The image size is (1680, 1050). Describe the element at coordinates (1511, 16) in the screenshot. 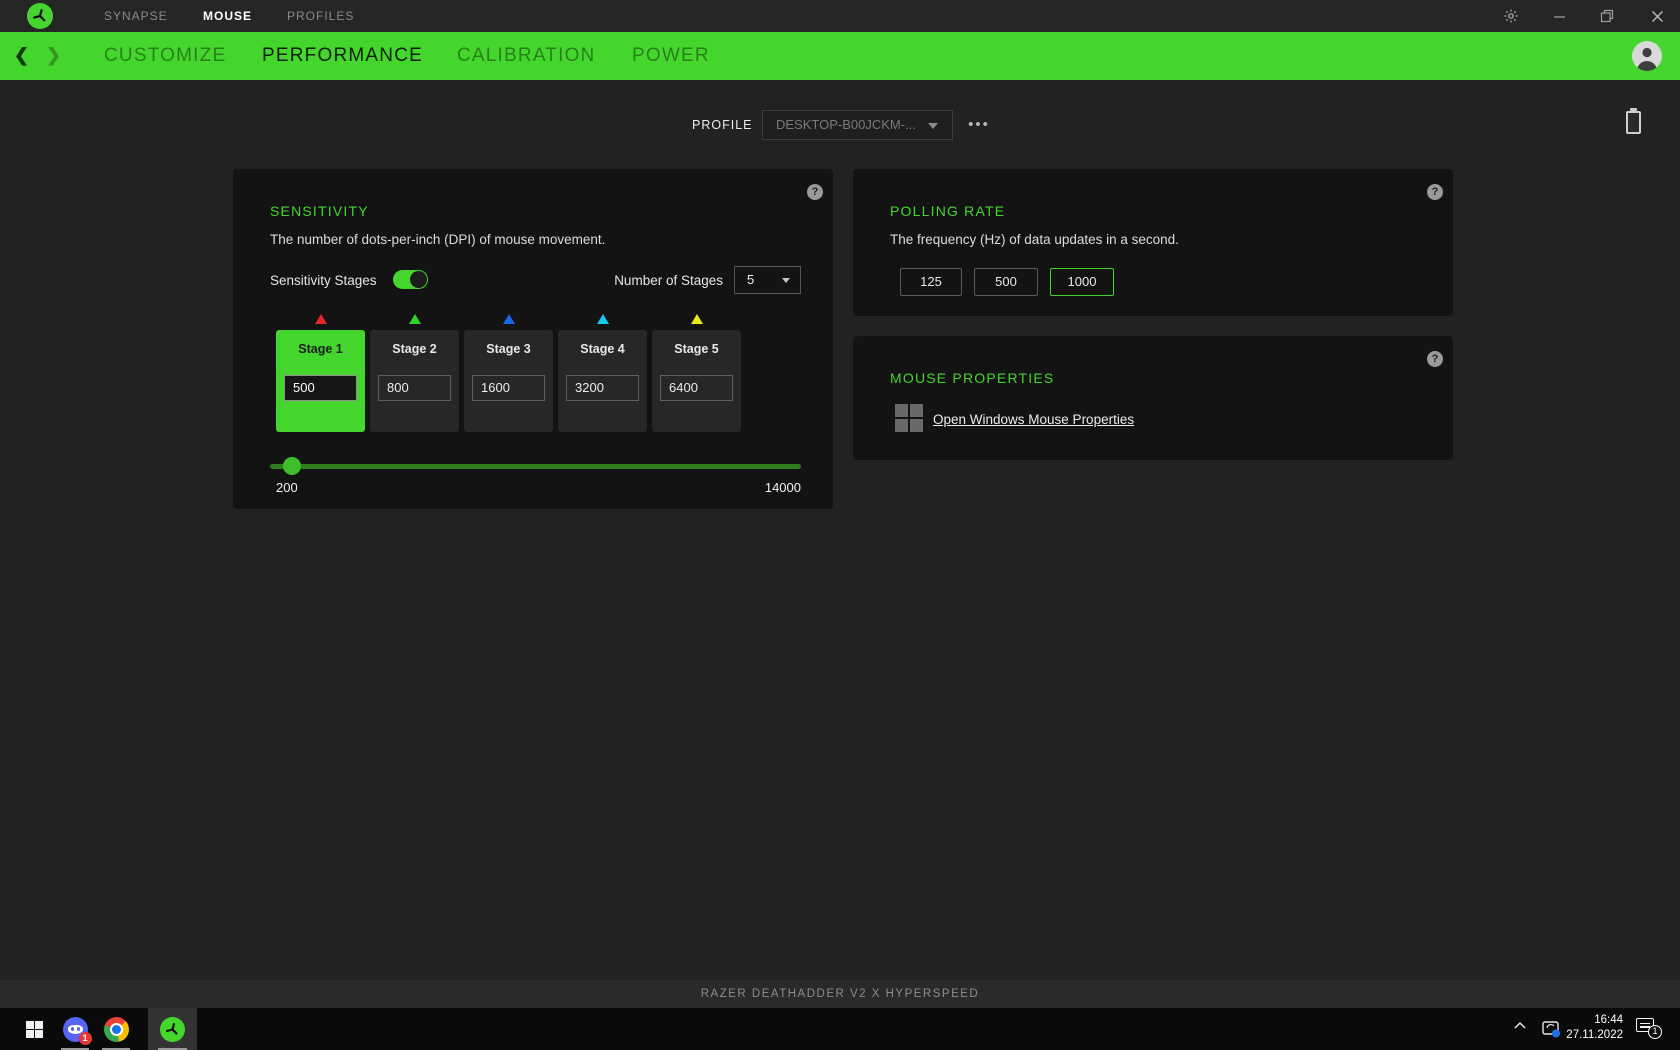

I see `settings-gear-icon` at that location.